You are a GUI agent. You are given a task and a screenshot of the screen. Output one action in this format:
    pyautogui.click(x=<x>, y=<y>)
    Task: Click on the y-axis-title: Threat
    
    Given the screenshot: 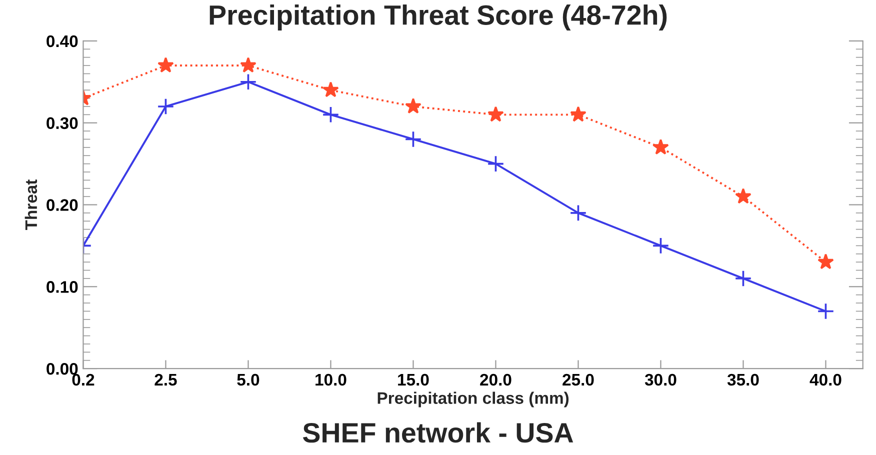 What is the action you would take?
    pyautogui.click(x=31, y=204)
    